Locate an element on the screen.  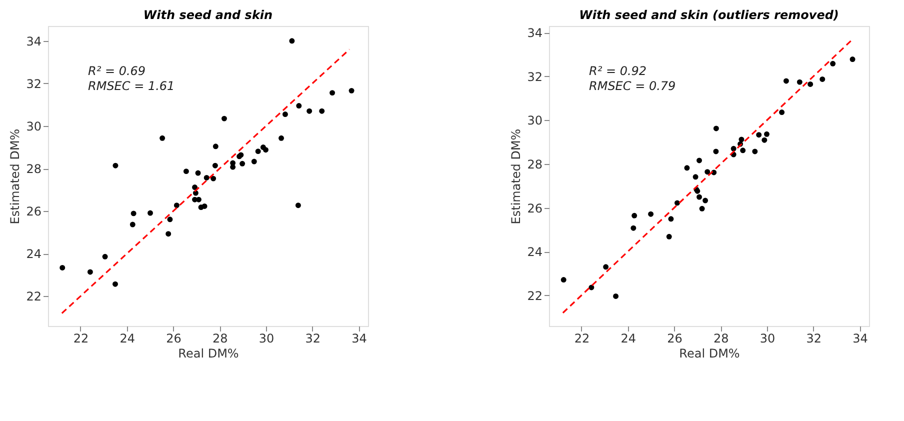
y-tick-label: 30 is located at coordinates (34, 127).